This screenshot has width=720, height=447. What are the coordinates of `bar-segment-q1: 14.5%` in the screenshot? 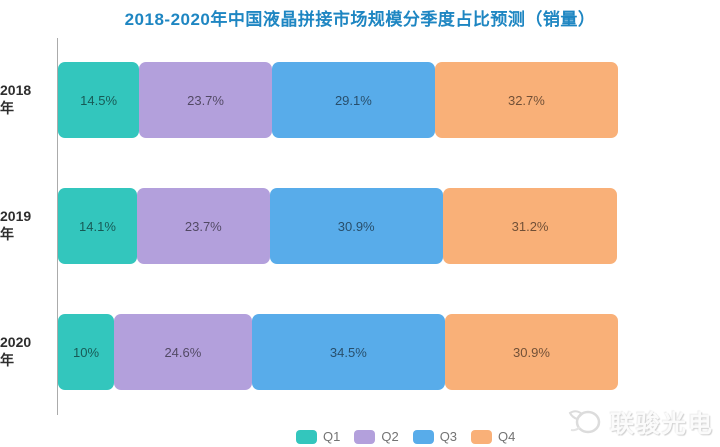 It's located at (99, 100).